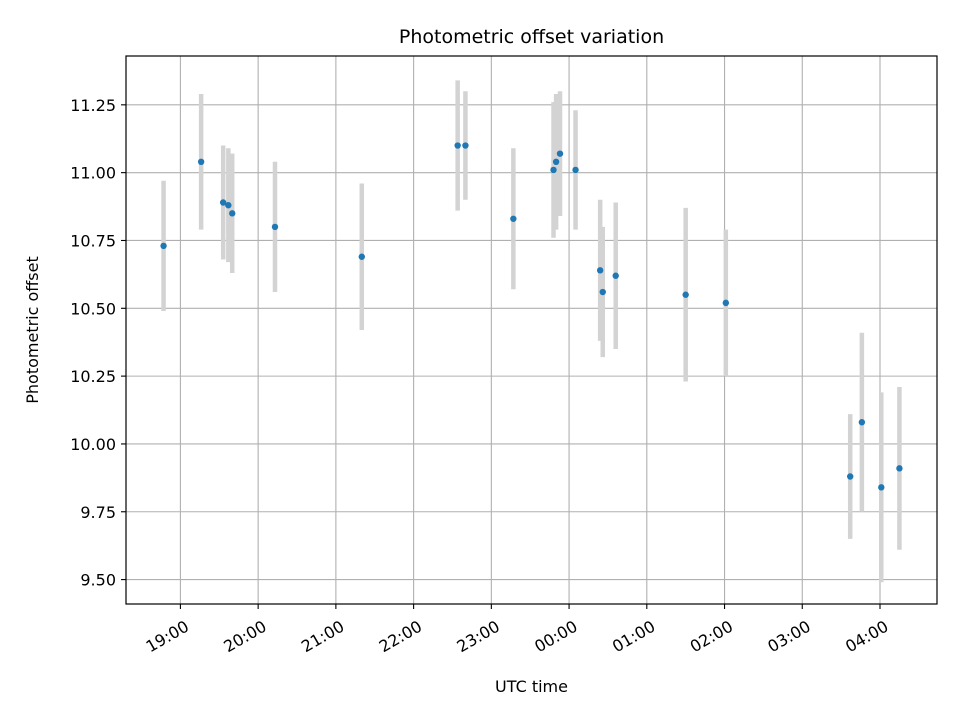 This screenshot has height=720, width=960. Describe the element at coordinates (93, 308) in the screenshot. I see `y-tick-label: 10.50` at that location.